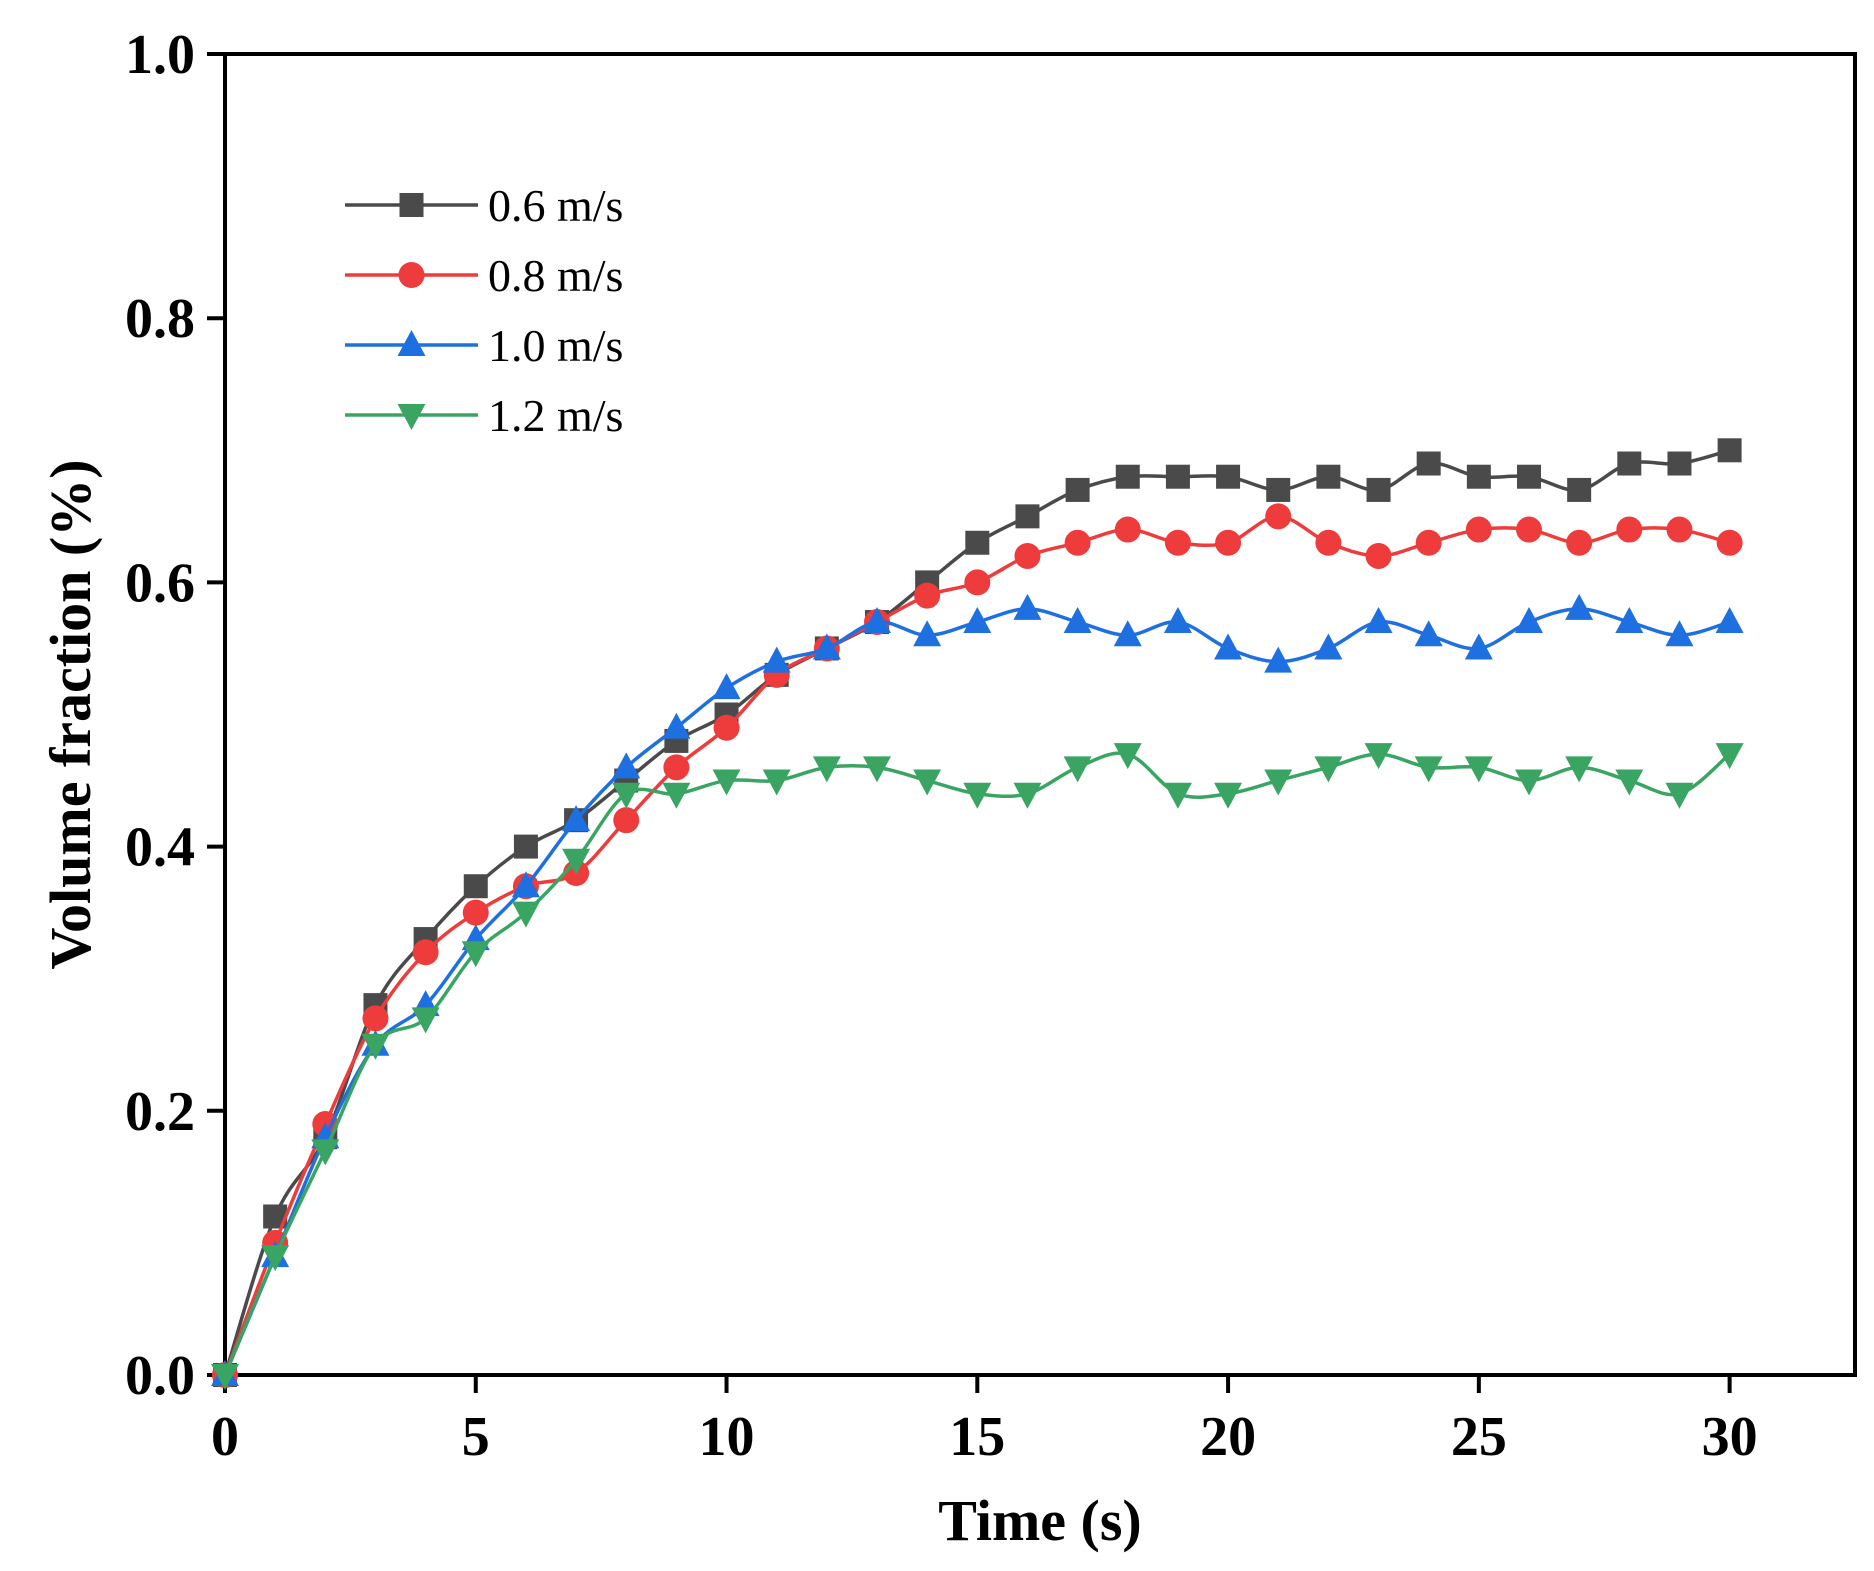  What do you see at coordinates (160, 848) in the screenshot?
I see `y-tick-label: 0.4` at bounding box center [160, 848].